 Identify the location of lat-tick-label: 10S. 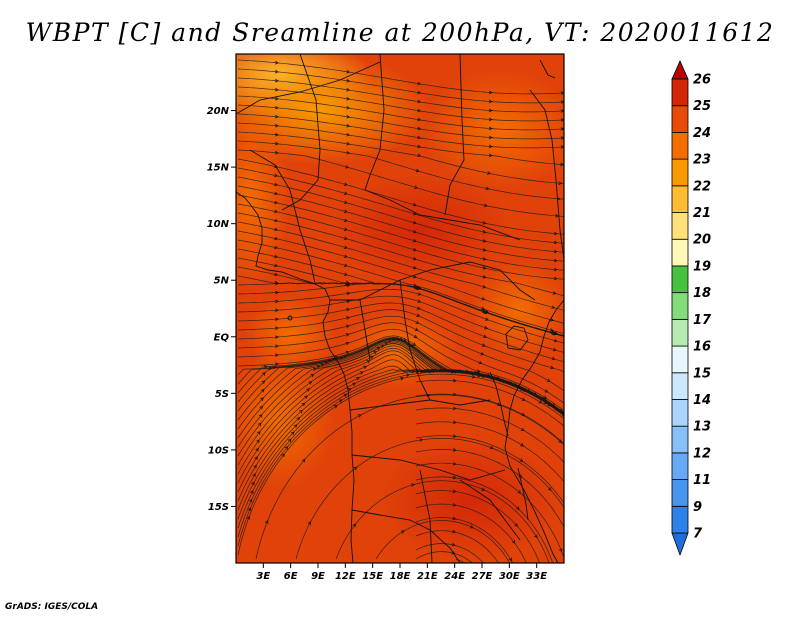
(218, 450).